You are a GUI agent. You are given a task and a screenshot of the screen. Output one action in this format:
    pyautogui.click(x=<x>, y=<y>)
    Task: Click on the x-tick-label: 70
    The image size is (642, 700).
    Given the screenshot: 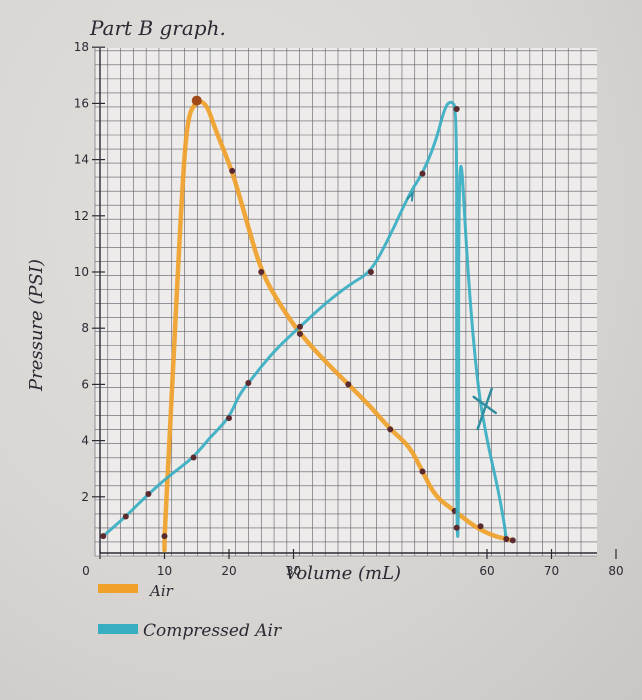 What is the action you would take?
    pyautogui.click(x=551, y=571)
    